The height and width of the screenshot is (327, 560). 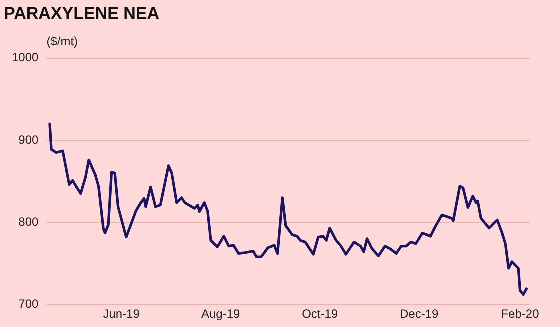 I want to click on x-tick-label: Feb-20, so click(x=520, y=314).